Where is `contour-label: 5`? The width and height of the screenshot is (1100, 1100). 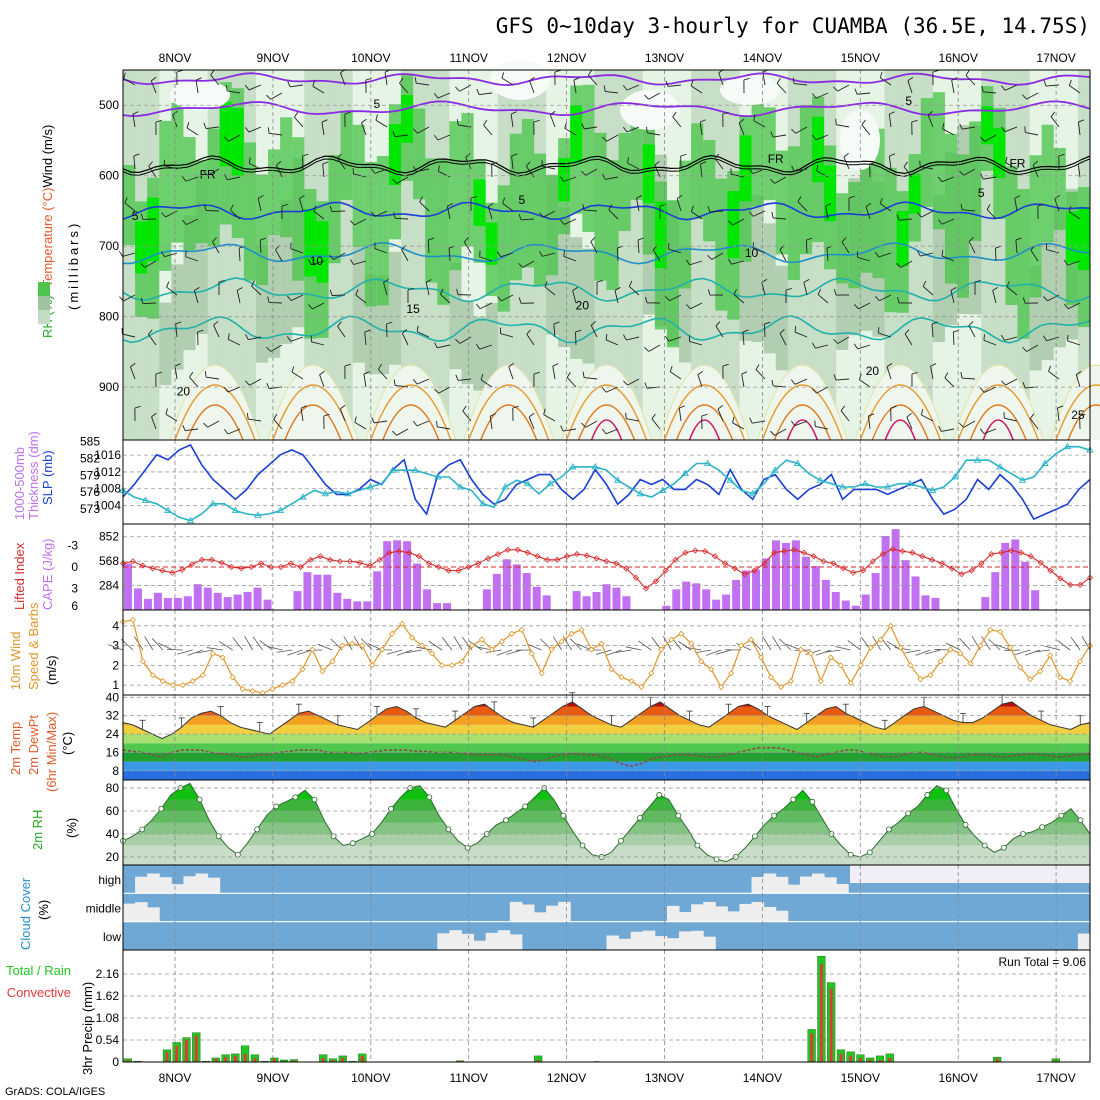 contour-label: 5 is located at coordinates (981, 193).